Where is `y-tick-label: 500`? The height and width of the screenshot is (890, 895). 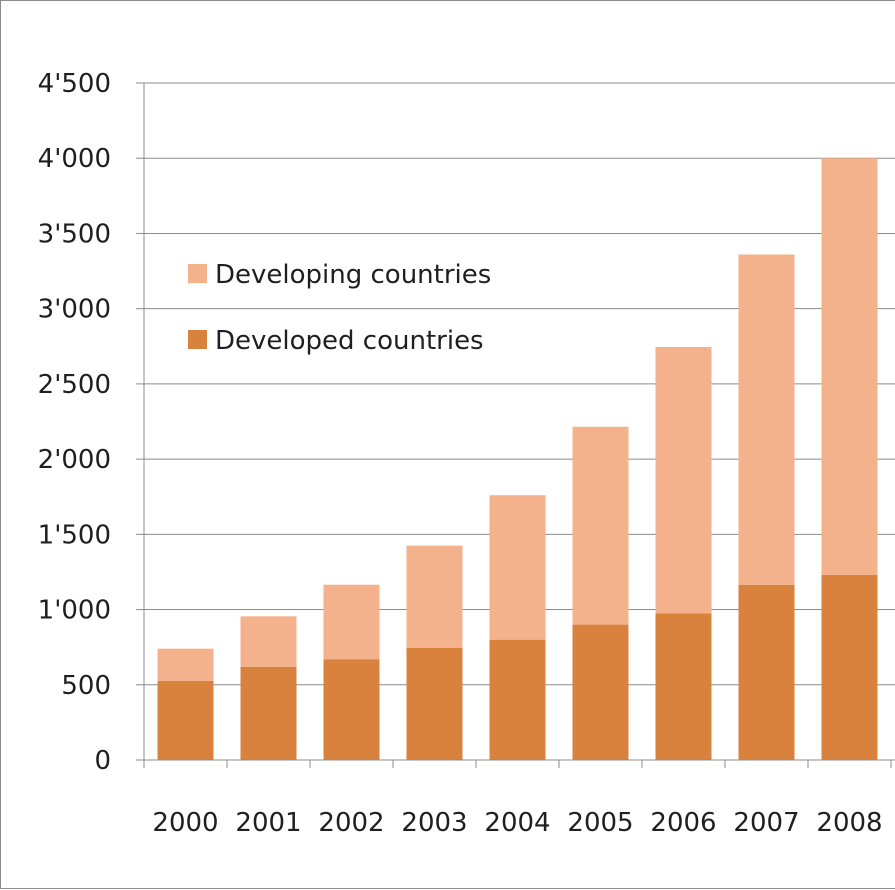
y-tick-label: 500 is located at coordinates (86, 686).